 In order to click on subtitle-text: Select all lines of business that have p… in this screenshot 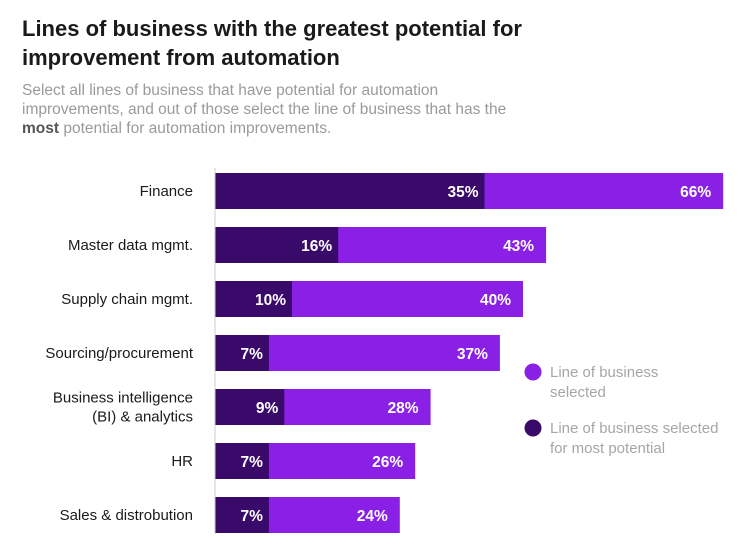, I will do `click(264, 100)`.